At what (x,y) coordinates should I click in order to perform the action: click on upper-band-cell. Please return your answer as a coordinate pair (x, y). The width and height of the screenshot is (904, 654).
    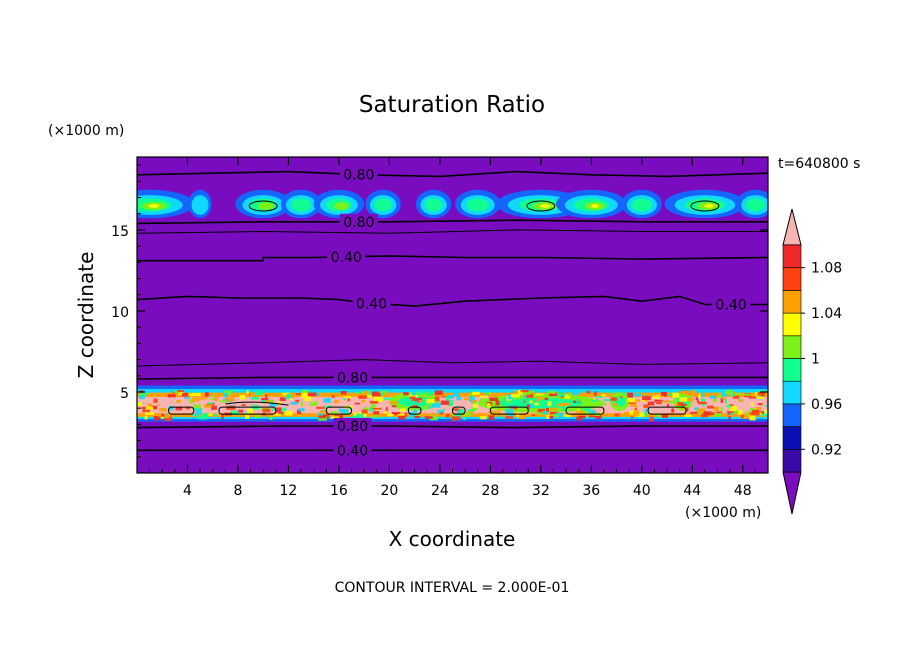
    Looking at the image, I should click on (154, 206).